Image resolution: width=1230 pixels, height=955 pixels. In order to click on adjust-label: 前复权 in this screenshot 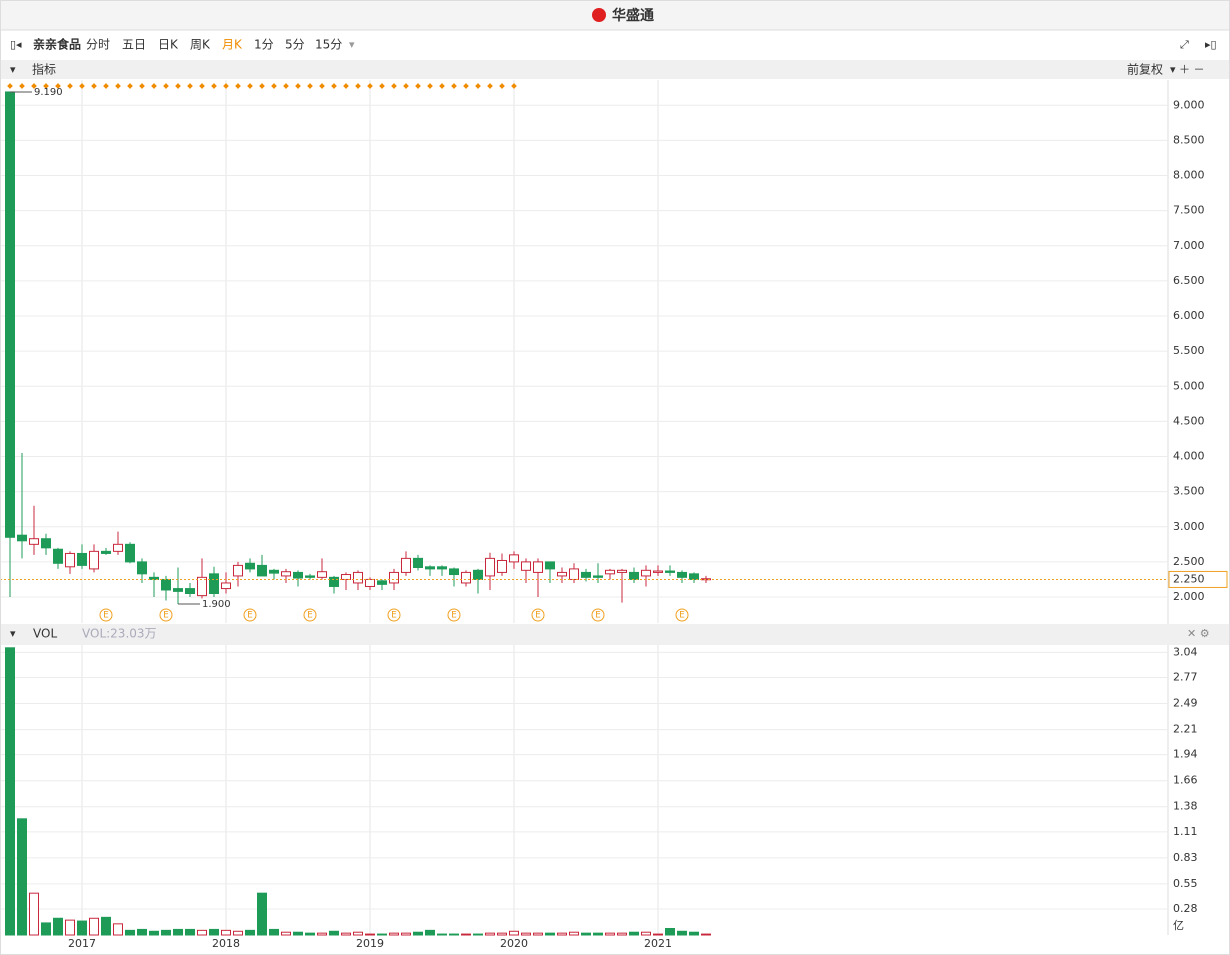, I will do `click(1145, 69)`.